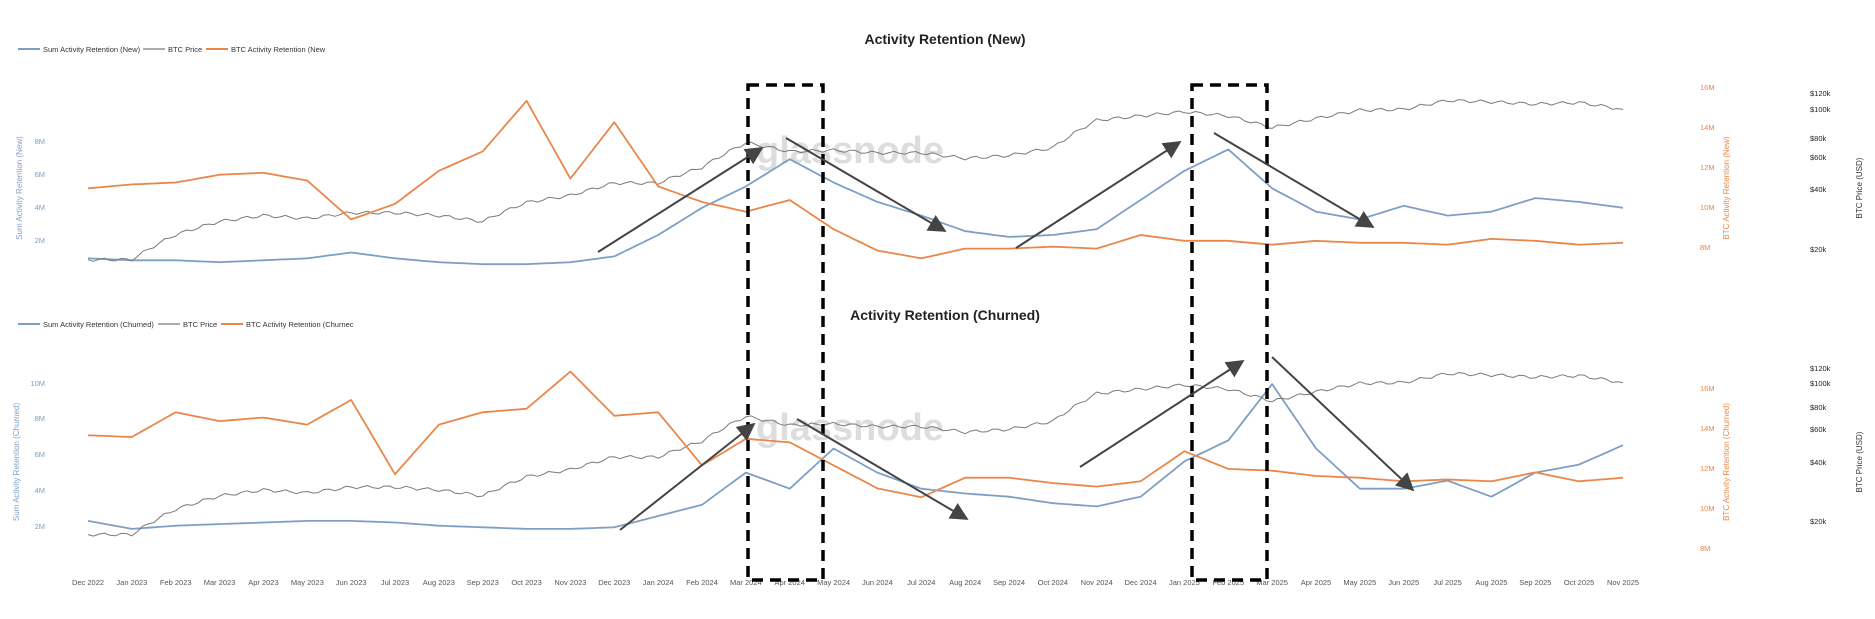 The height and width of the screenshot is (619, 1875). What do you see at coordinates (833, 582) in the screenshot?
I see `x-tick-label: May 2024` at bounding box center [833, 582].